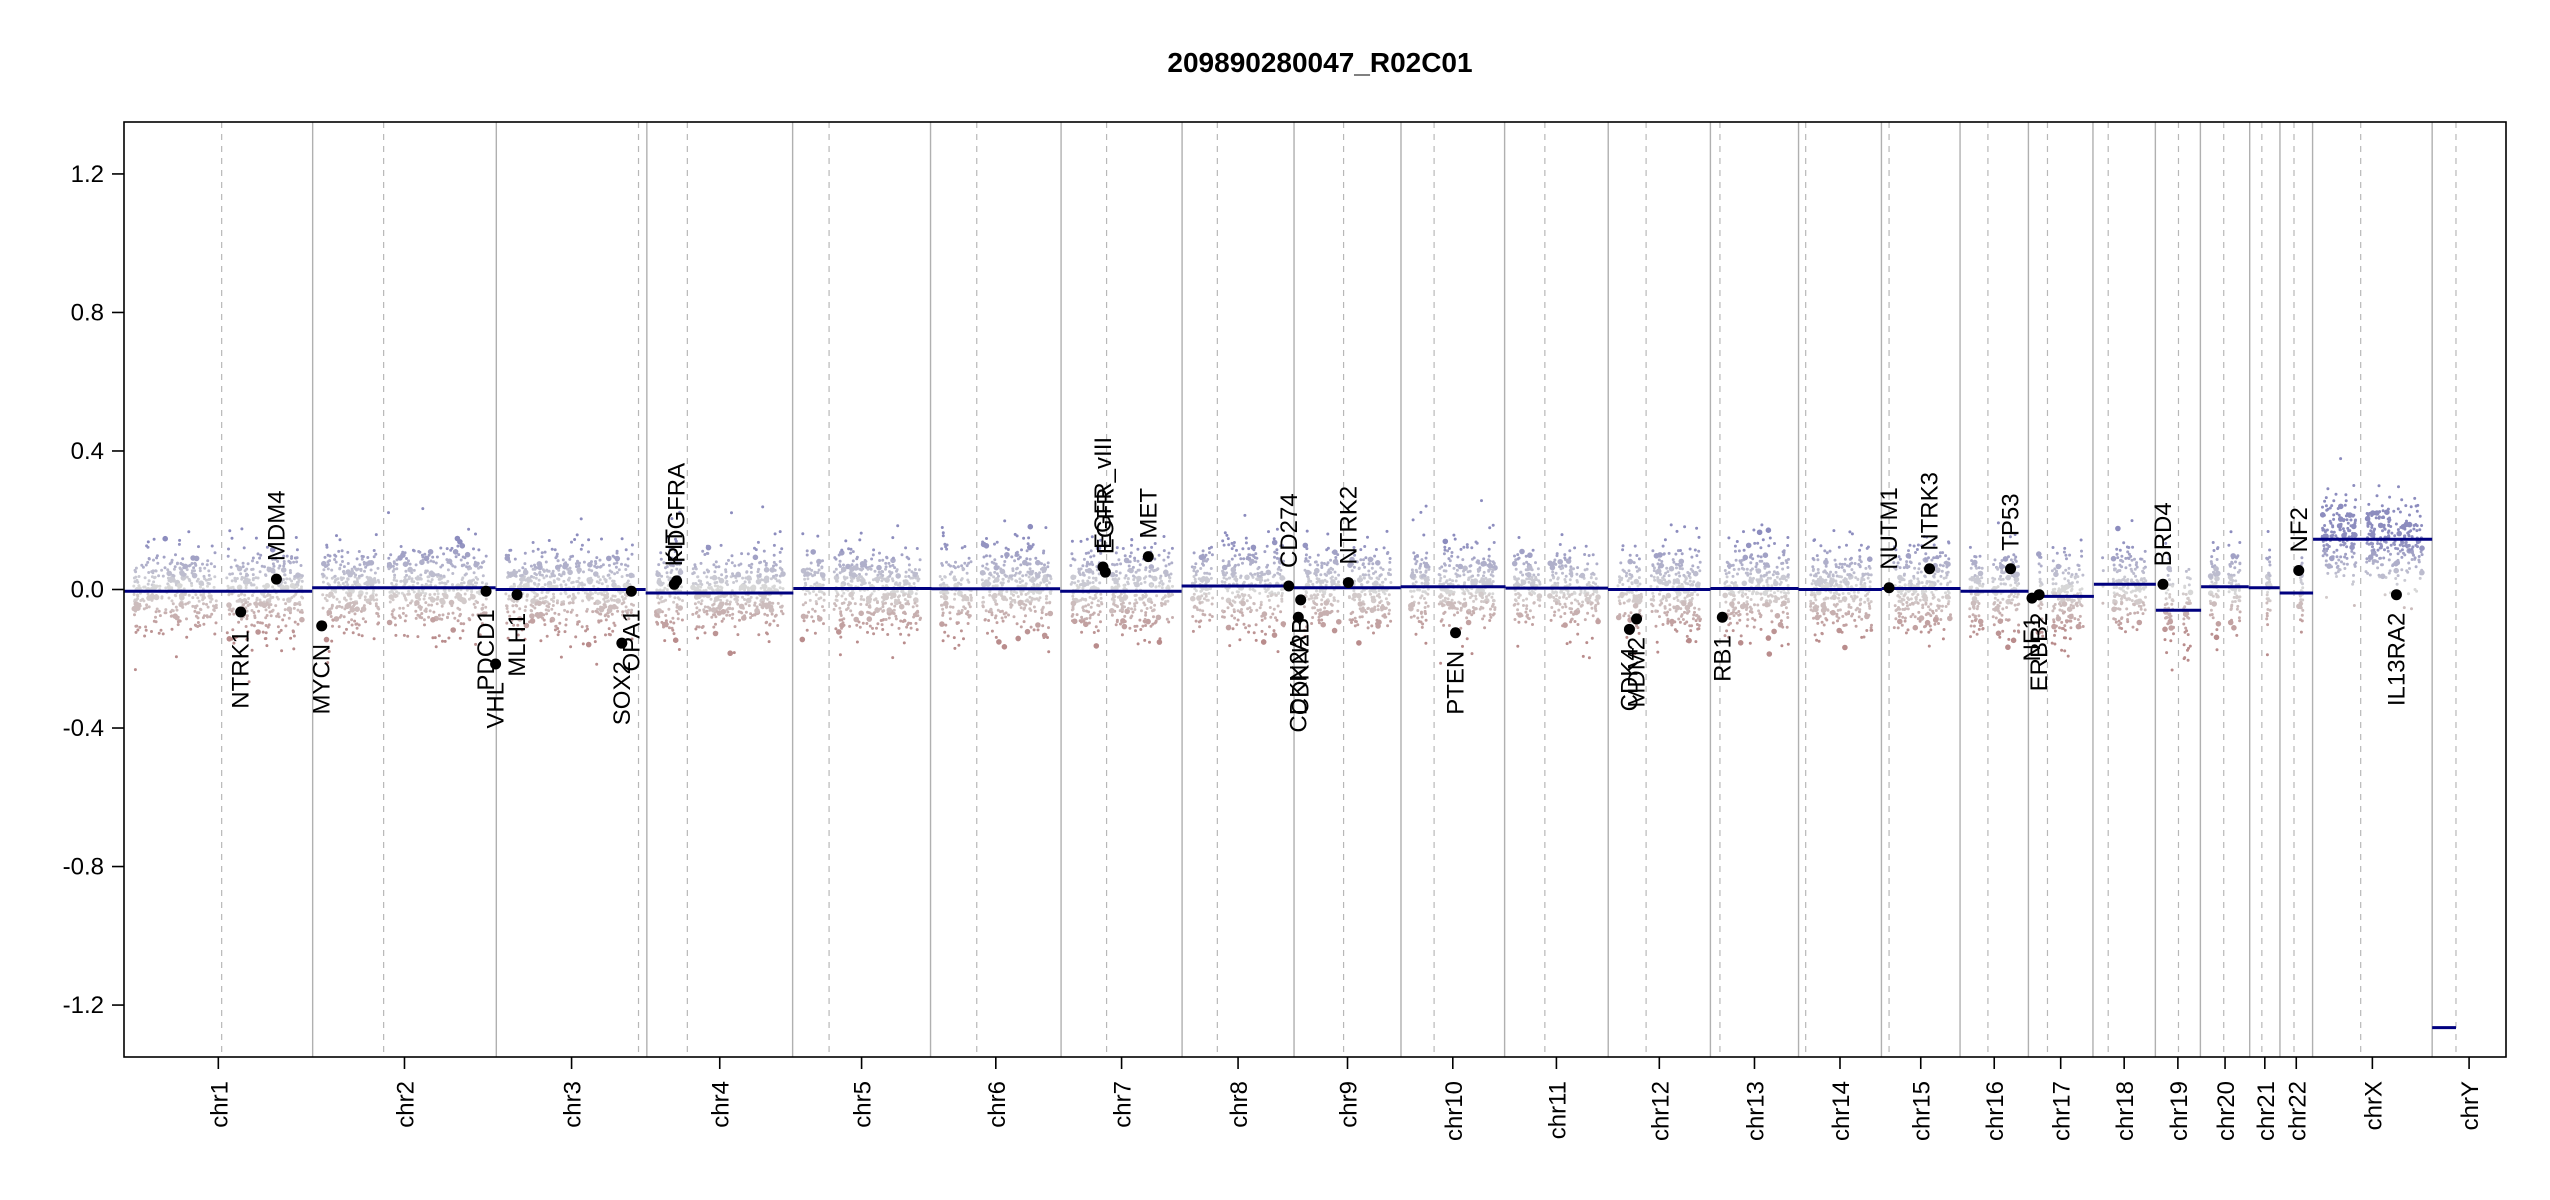  Describe the element at coordinates (1105, 521) in the screenshot. I see `gene-label: EGFR` at that location.